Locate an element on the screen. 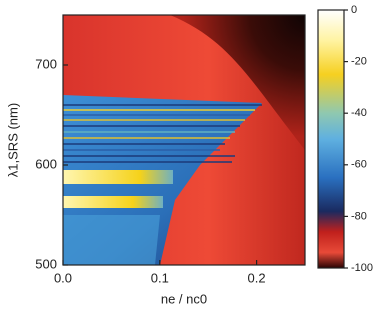 Image resolution: width=381 pixels, height=318 pixels. x-tick-label: 0.0 is located at coordinates (63, 277).